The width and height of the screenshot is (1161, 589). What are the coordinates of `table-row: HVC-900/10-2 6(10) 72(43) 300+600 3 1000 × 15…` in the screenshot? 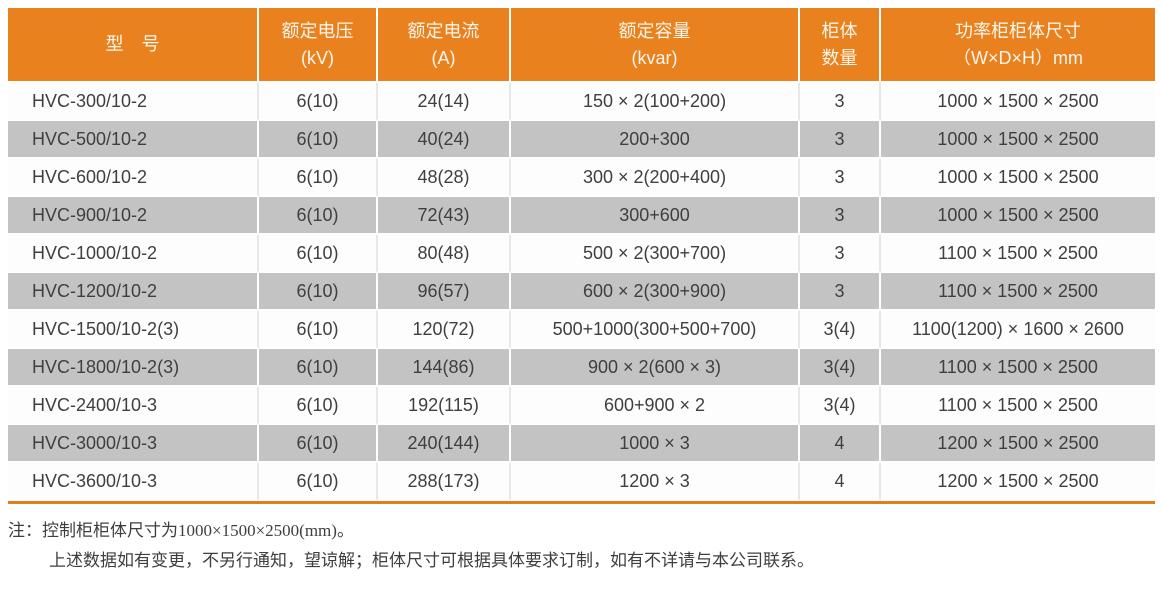 It's located at (581, 216).